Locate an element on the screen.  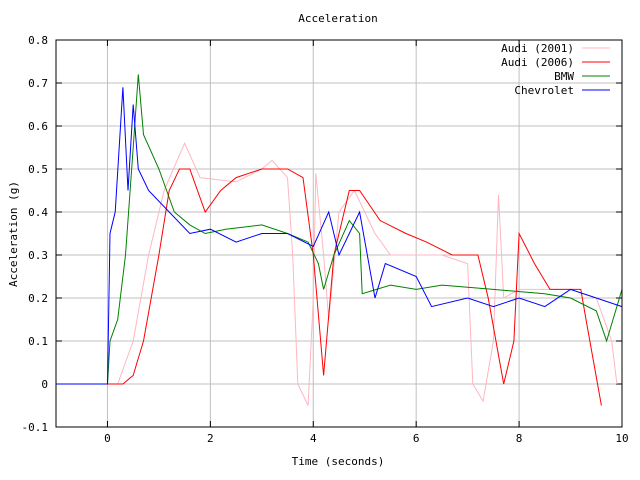
y-tick-label: -0.1 is located at coordinates (35, 427).